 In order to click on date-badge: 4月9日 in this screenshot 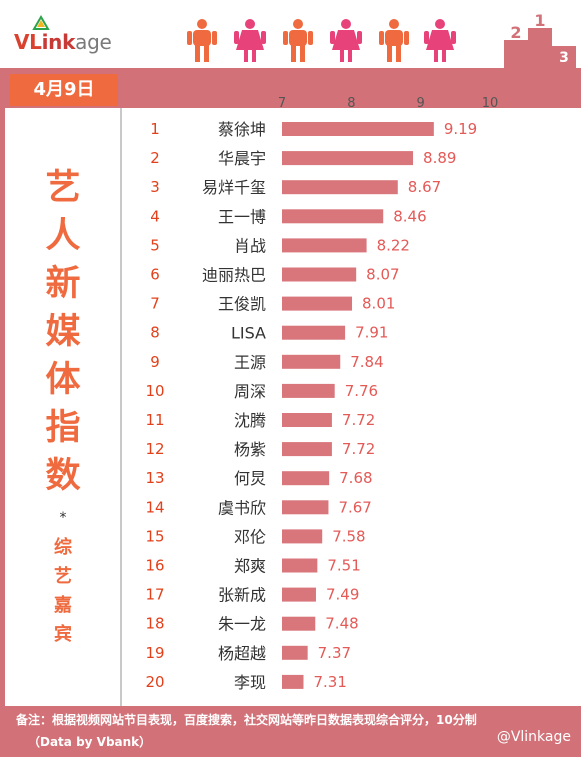, I will do `click(64, 90)`.